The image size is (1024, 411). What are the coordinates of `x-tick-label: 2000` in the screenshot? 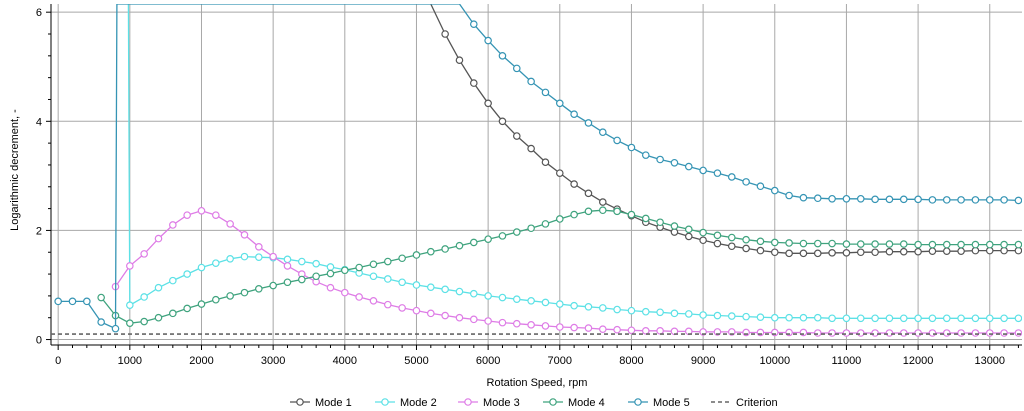 It's located at (201, 361).